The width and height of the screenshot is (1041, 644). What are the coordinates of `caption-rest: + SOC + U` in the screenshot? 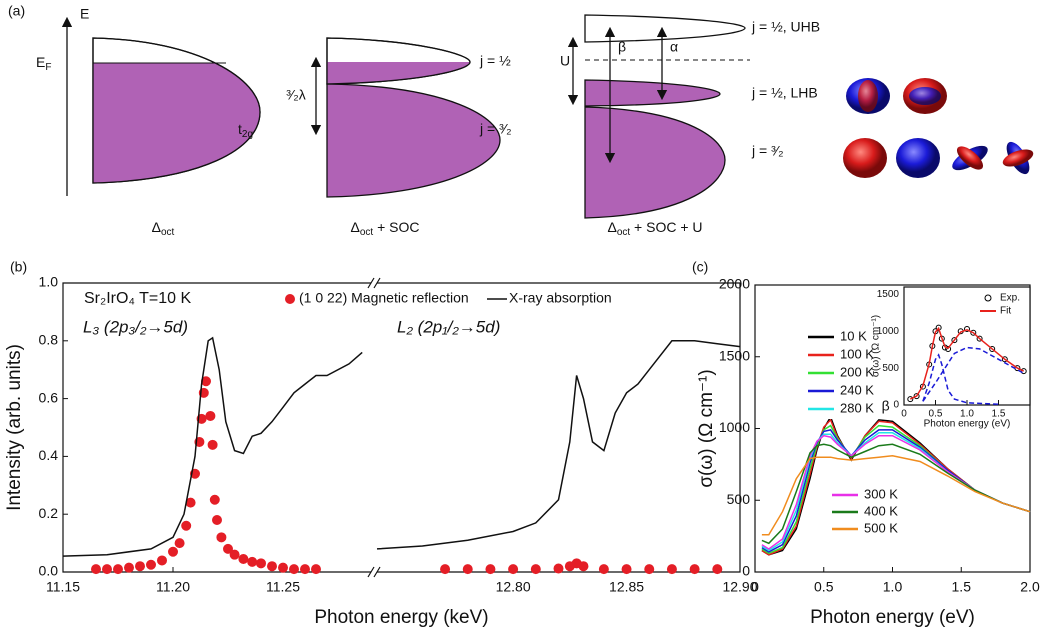 It's located at (666, 227).